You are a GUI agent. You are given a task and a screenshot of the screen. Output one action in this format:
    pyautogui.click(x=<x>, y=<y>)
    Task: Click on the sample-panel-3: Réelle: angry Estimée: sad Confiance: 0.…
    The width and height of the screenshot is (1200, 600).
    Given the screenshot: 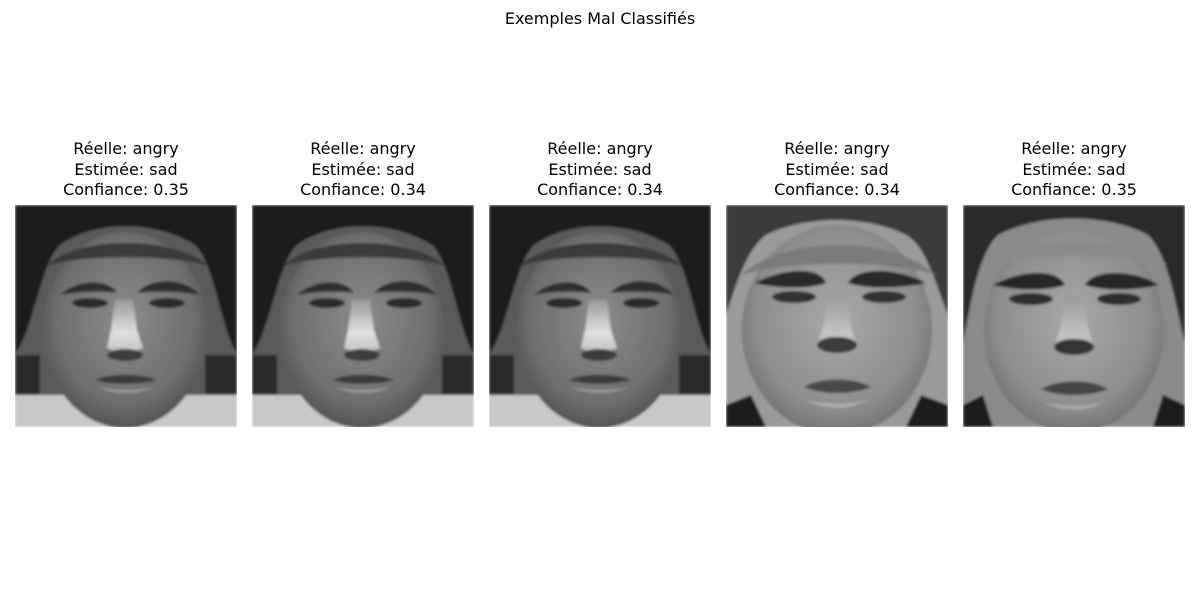 What is the action you would take?
    pyautogui.click(x=600, y=283)
    